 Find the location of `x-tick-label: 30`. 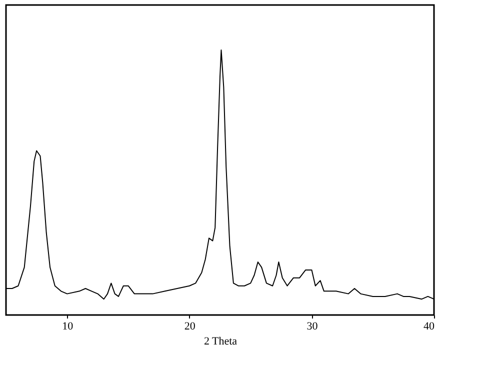

x-tick-label: 30 is located at coordinates (312, 326).